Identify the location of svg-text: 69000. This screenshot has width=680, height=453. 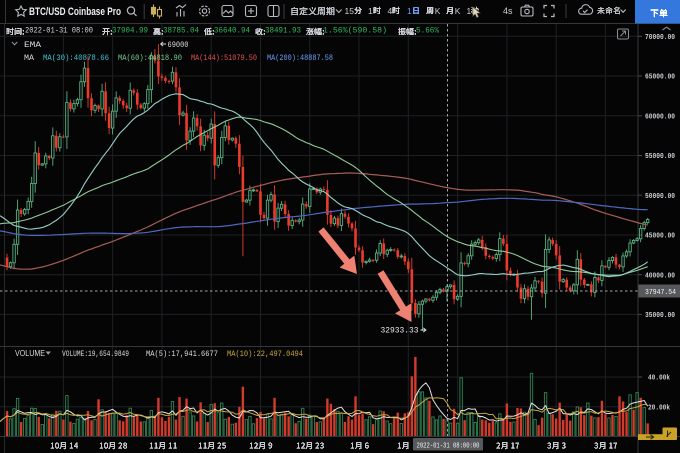
(178, 45).